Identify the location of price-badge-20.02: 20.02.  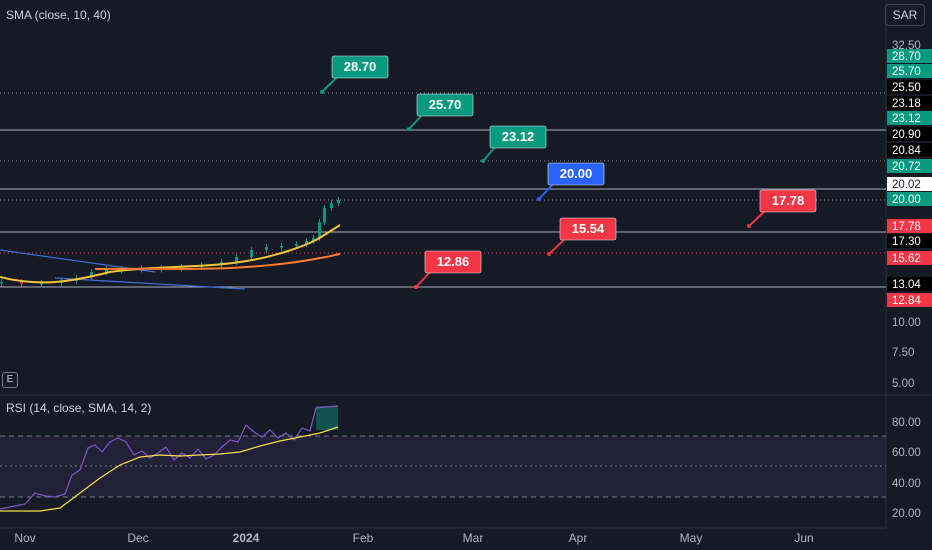
(906, 185).